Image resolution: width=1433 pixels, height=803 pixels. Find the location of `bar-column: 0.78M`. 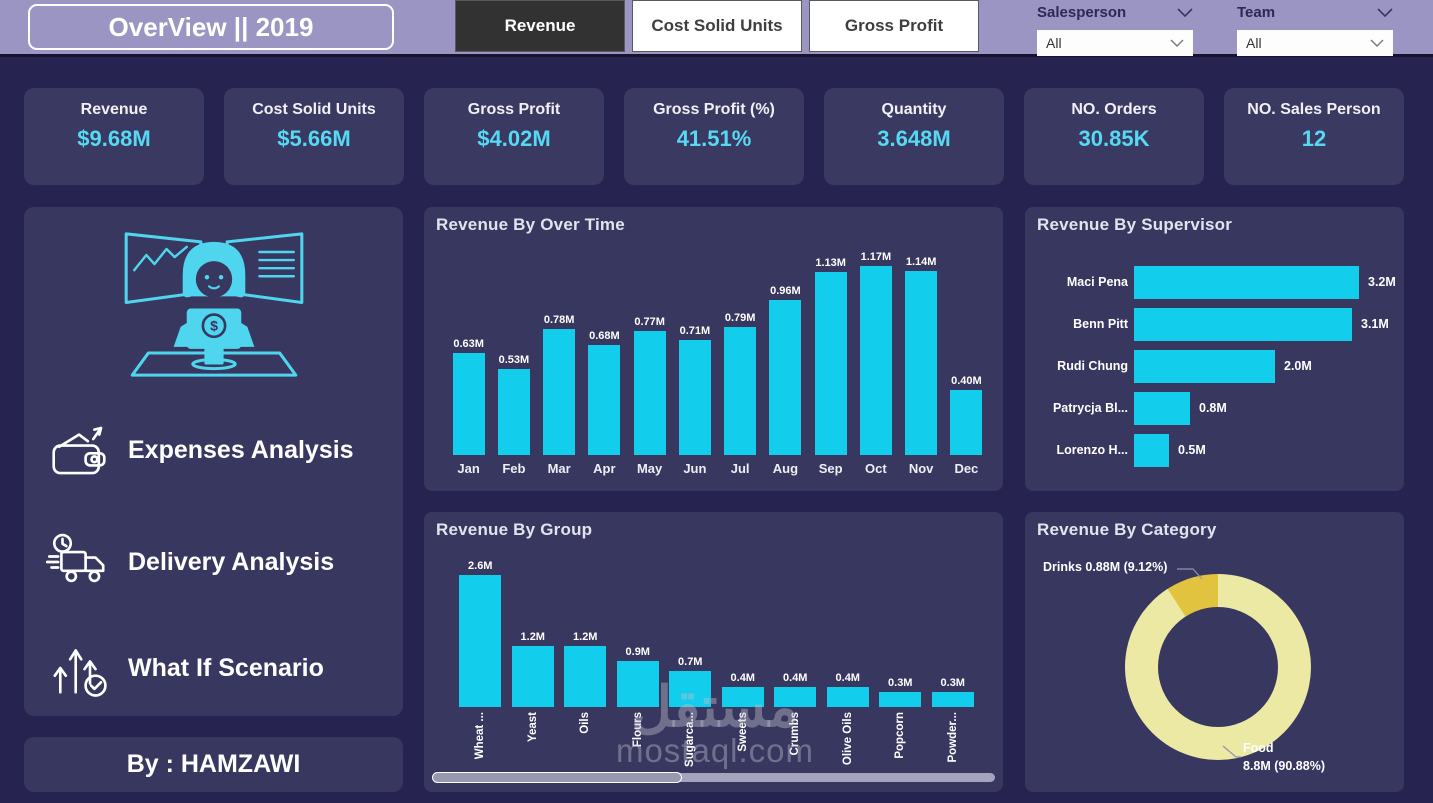

bar-column: 0.78M is located at coordinates (559, 384).